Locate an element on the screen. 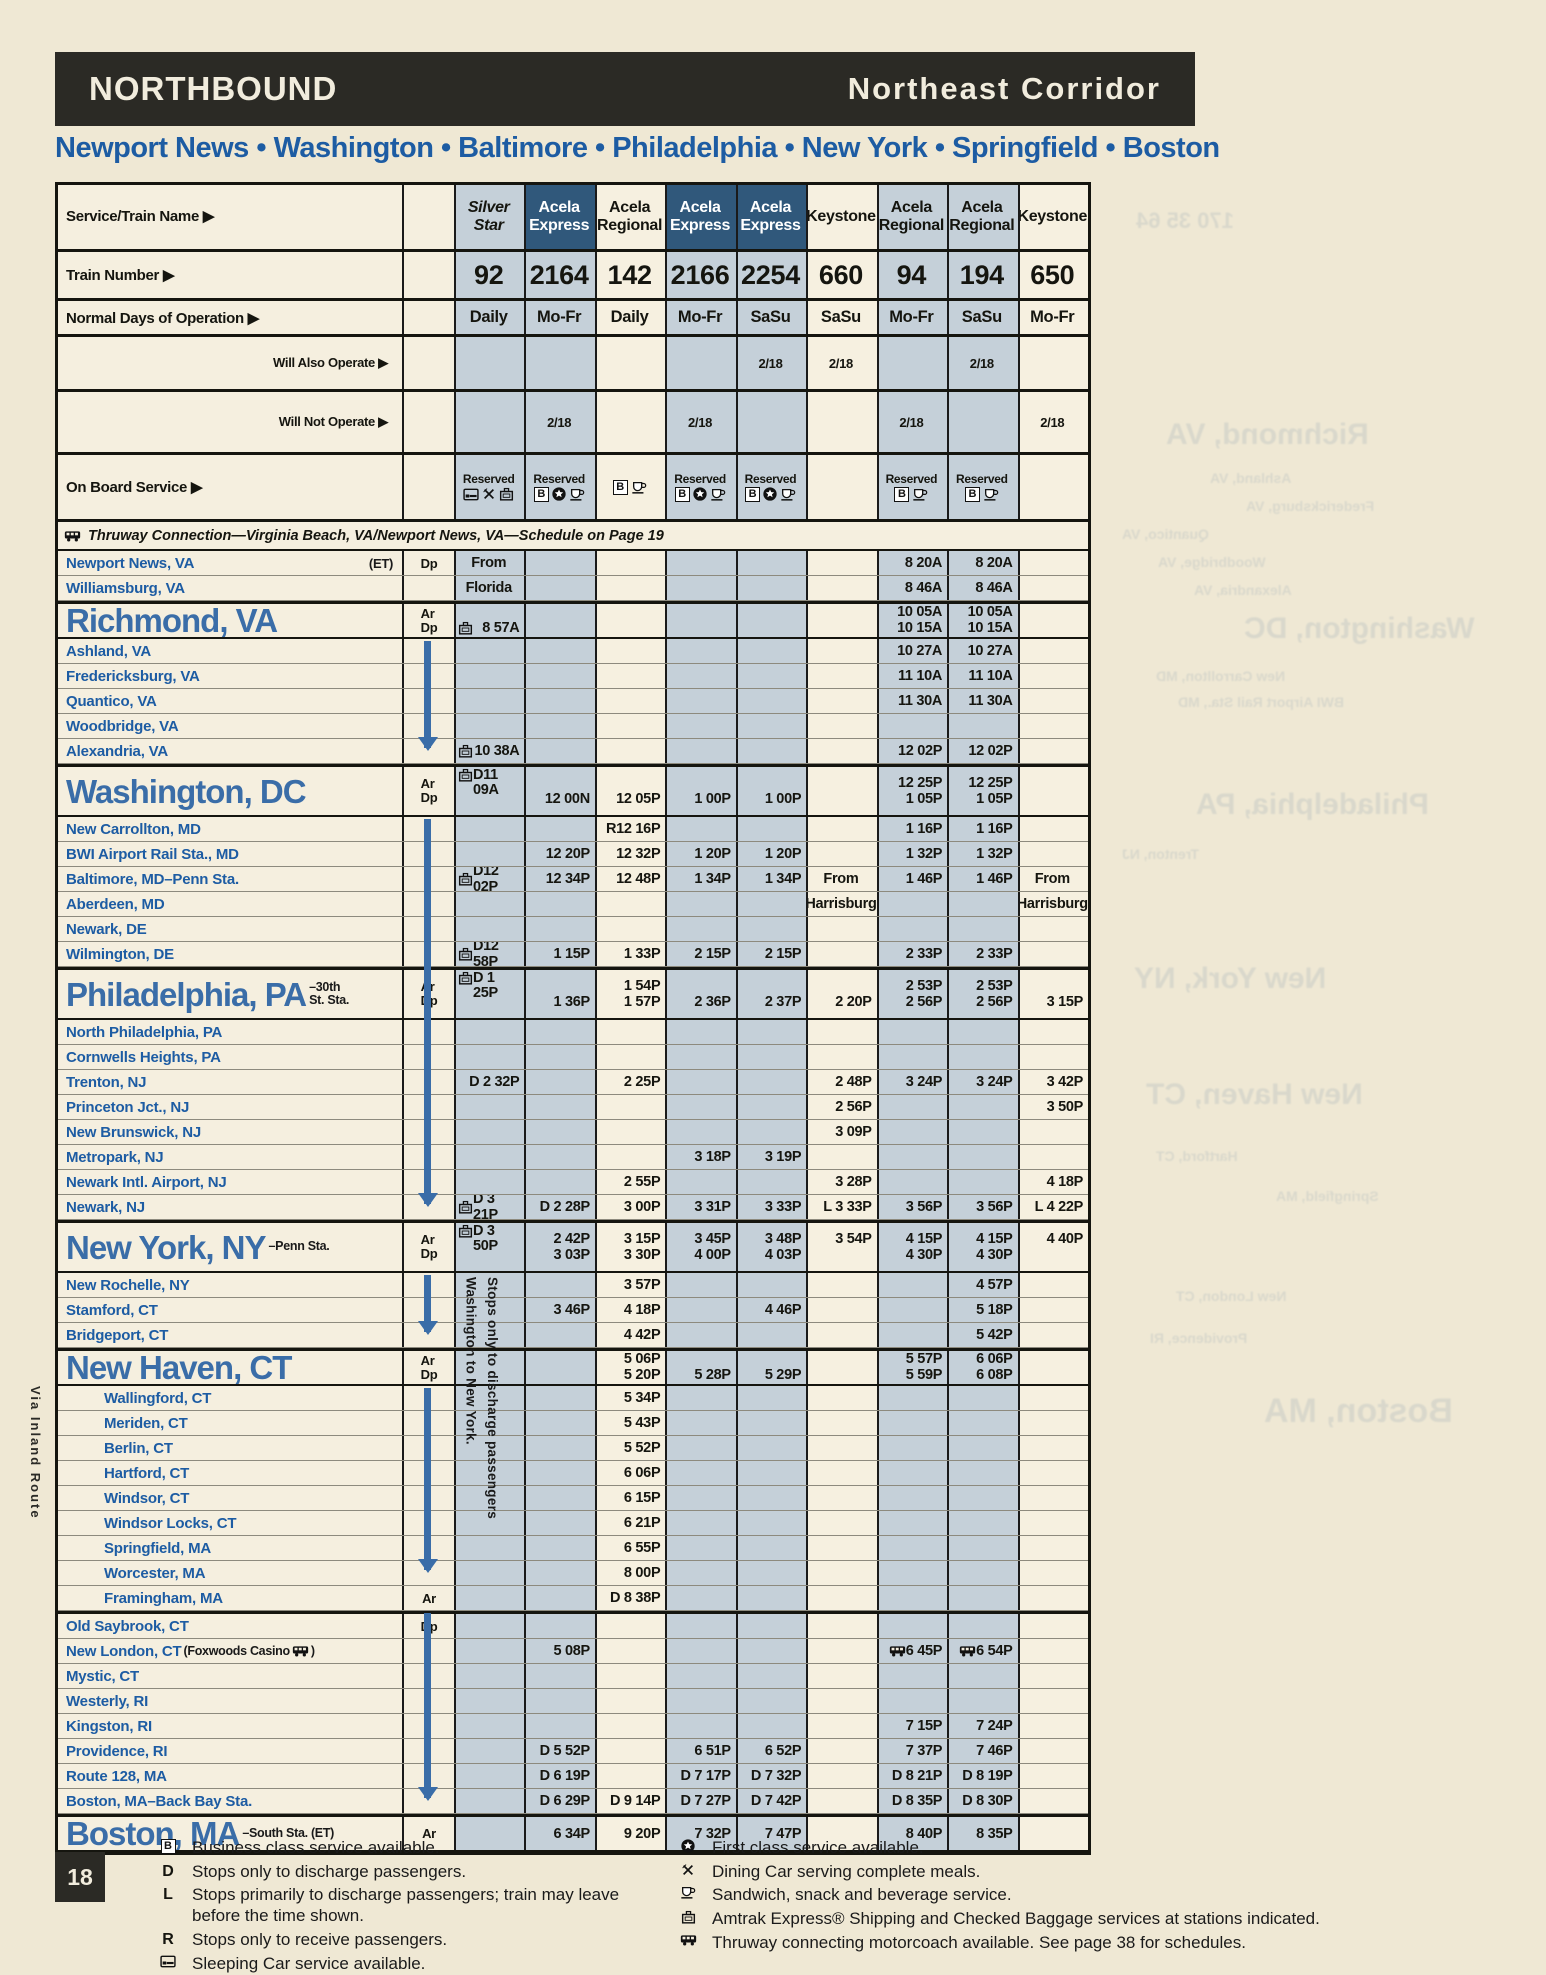  time-cell: 5 57P 5 59P is located at coordinates (912, 1367).